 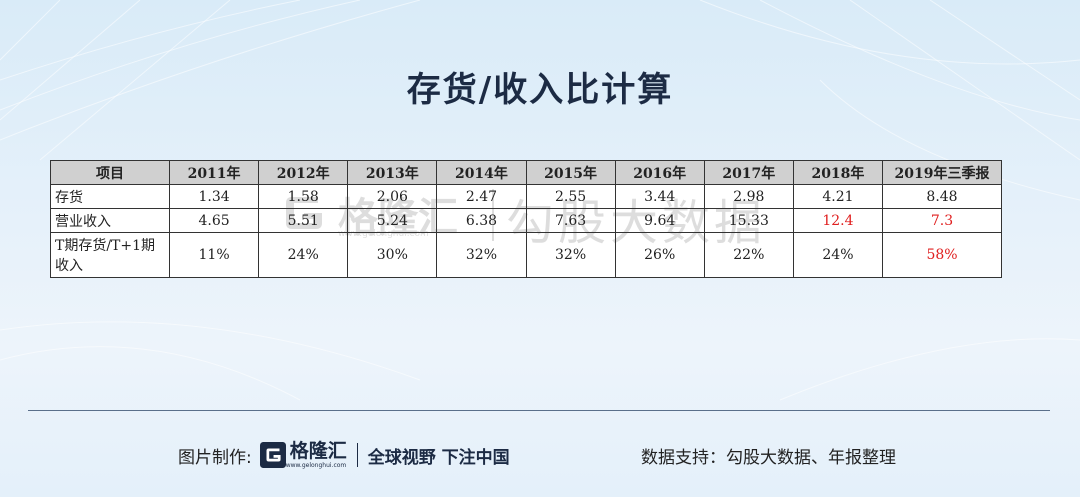 I want to click on page-title: 存货/收入比计算, so click(x=540, y=90).